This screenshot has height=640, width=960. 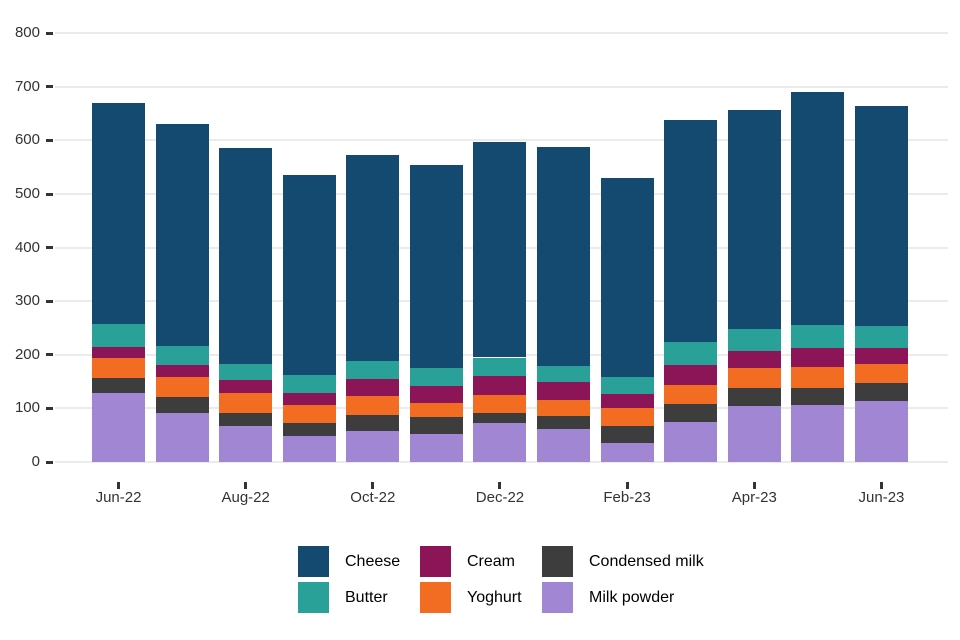 What do you see at coordinates (27, 193) in the screenshot?
I see `y-axis-label: 500` at bounding box center [27, 193].